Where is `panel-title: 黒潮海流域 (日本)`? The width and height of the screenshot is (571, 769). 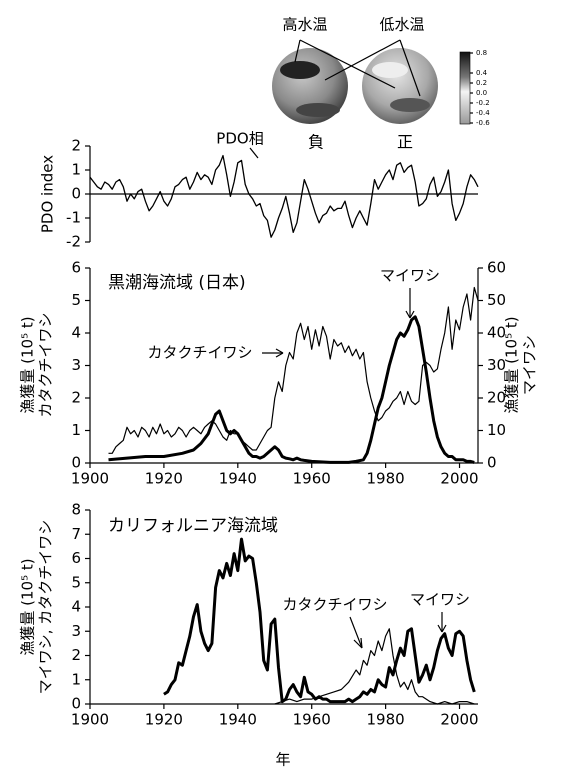 panel-title: 黒潮海流域 (日本) is located at coordinates (177, 283).